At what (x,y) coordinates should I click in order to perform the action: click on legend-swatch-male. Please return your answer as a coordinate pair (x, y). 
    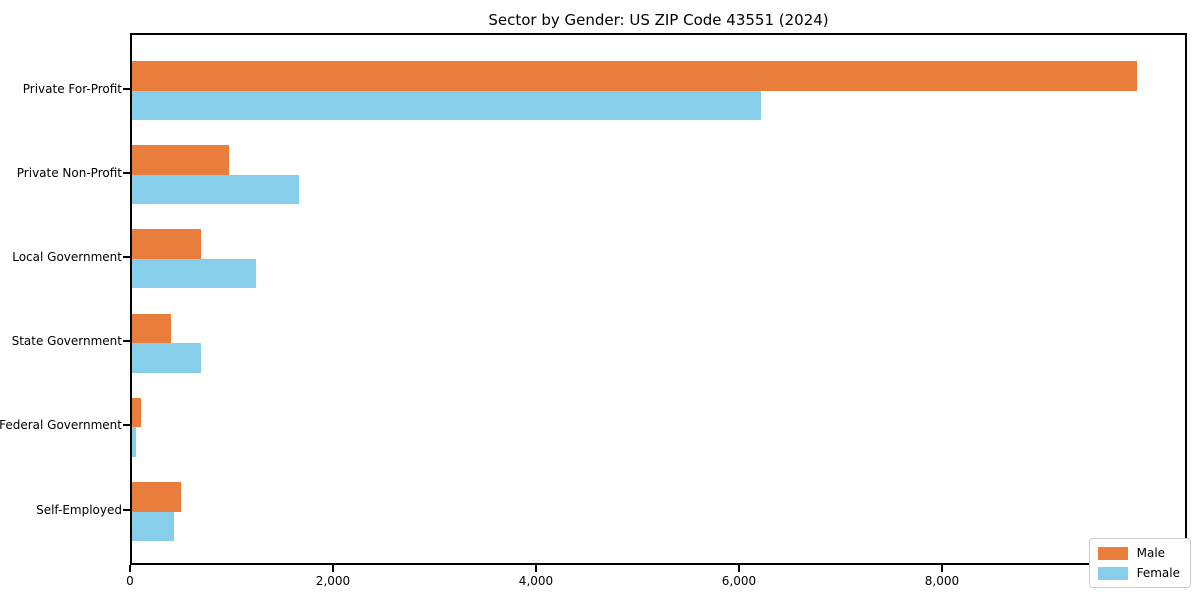
    Looking at the image, I should click on (1112, 553).